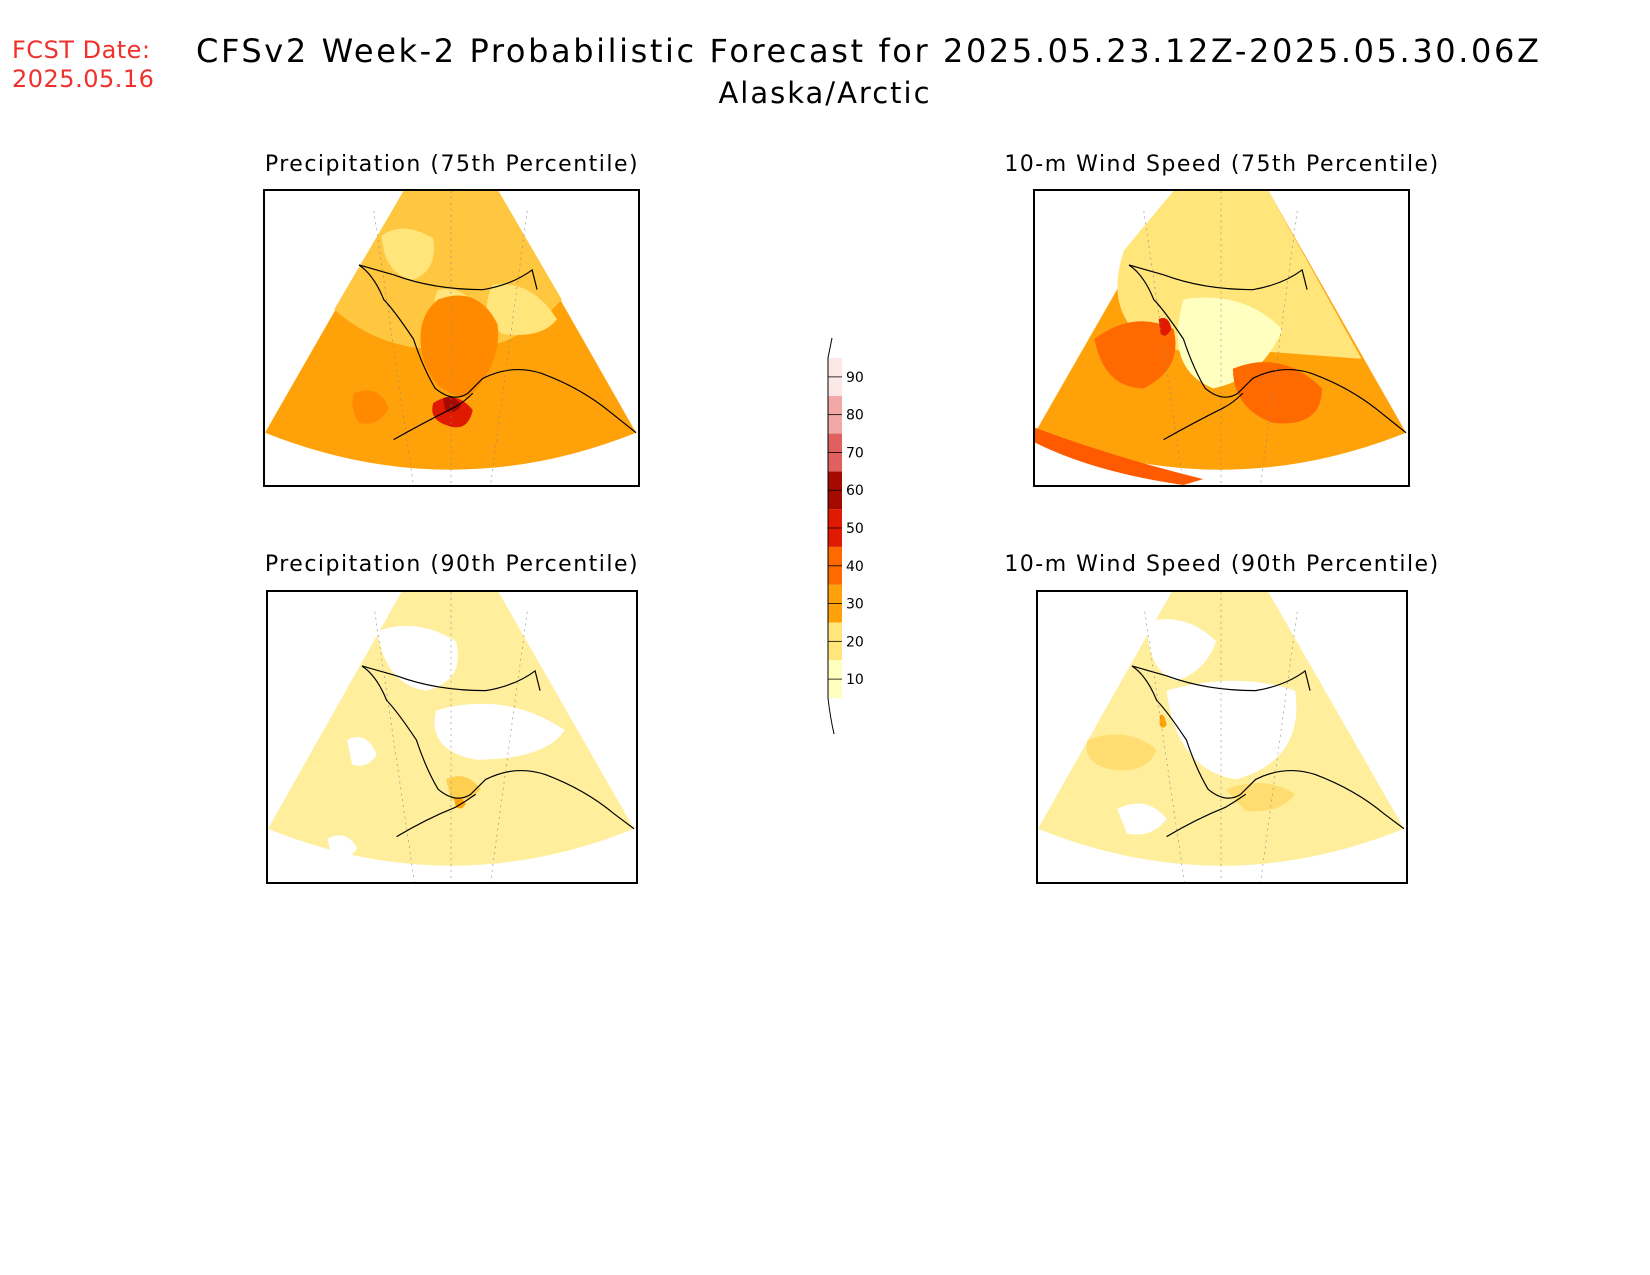 The width and height of the screenshot is (1650, 1275). What do you see at coordinates (452, 564) in the screenshot?
I see `panel-title-precip-90: Precipitation (90th Percentile)` at bounding box center [452, 564].